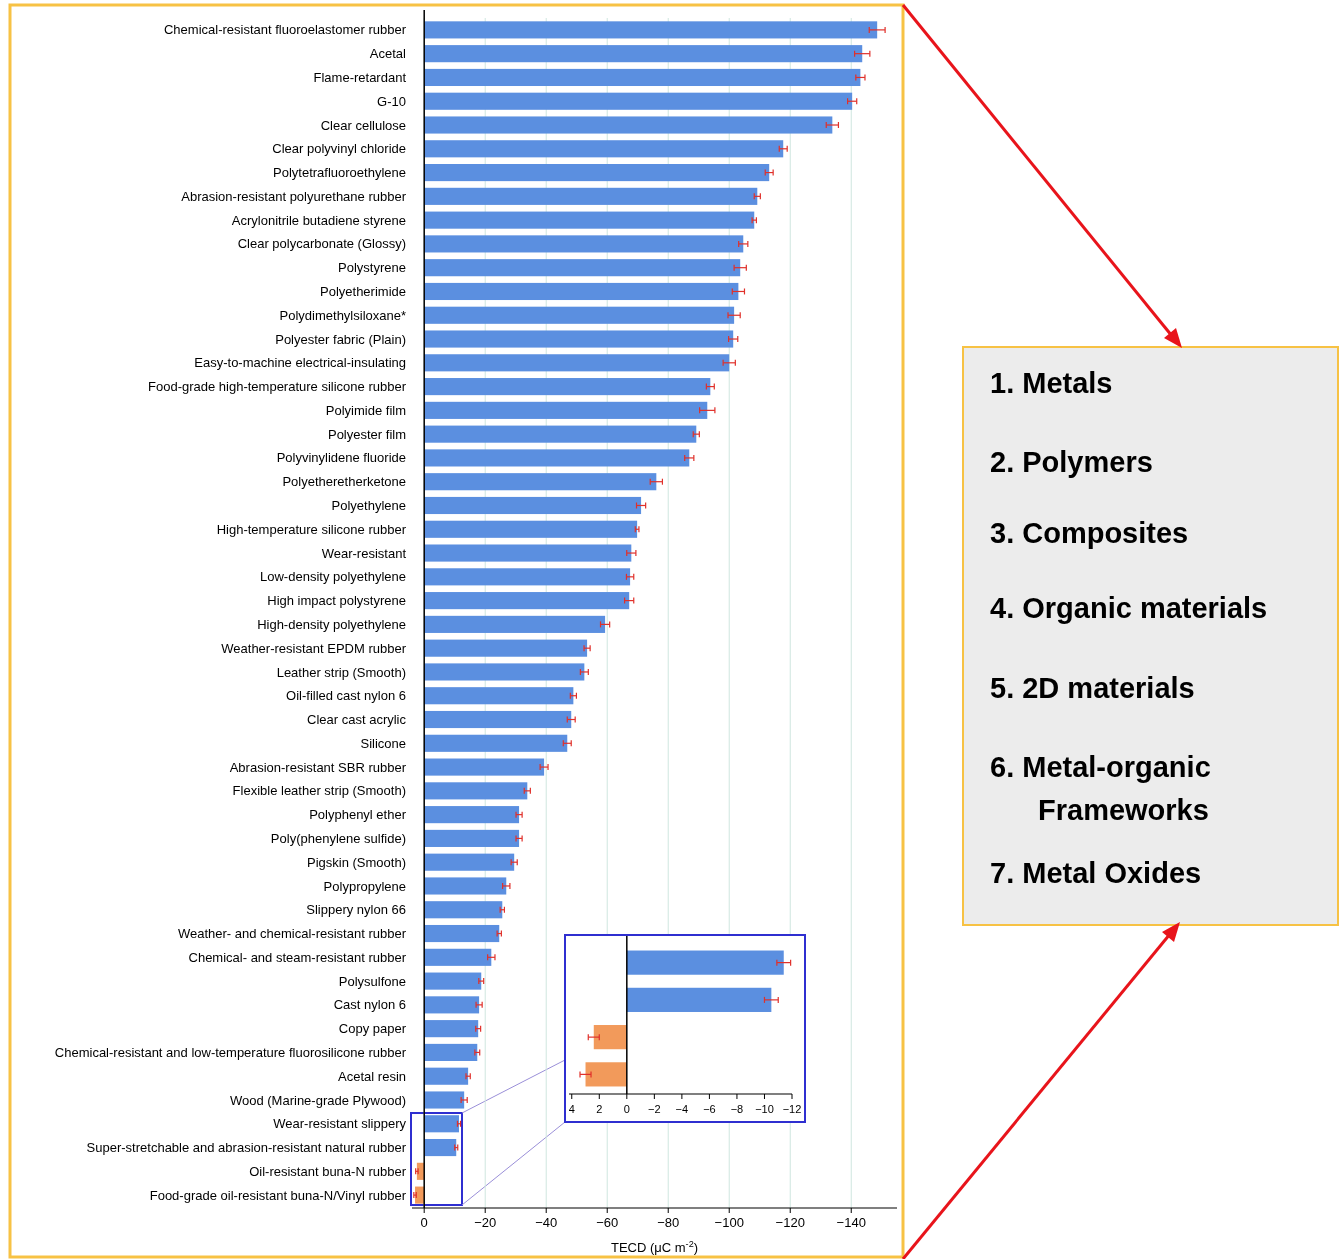  What do you see at coordinates (1089, 533) in the screenshot?
I see `text: 3. Composites` at bounding box center [1089, 533].